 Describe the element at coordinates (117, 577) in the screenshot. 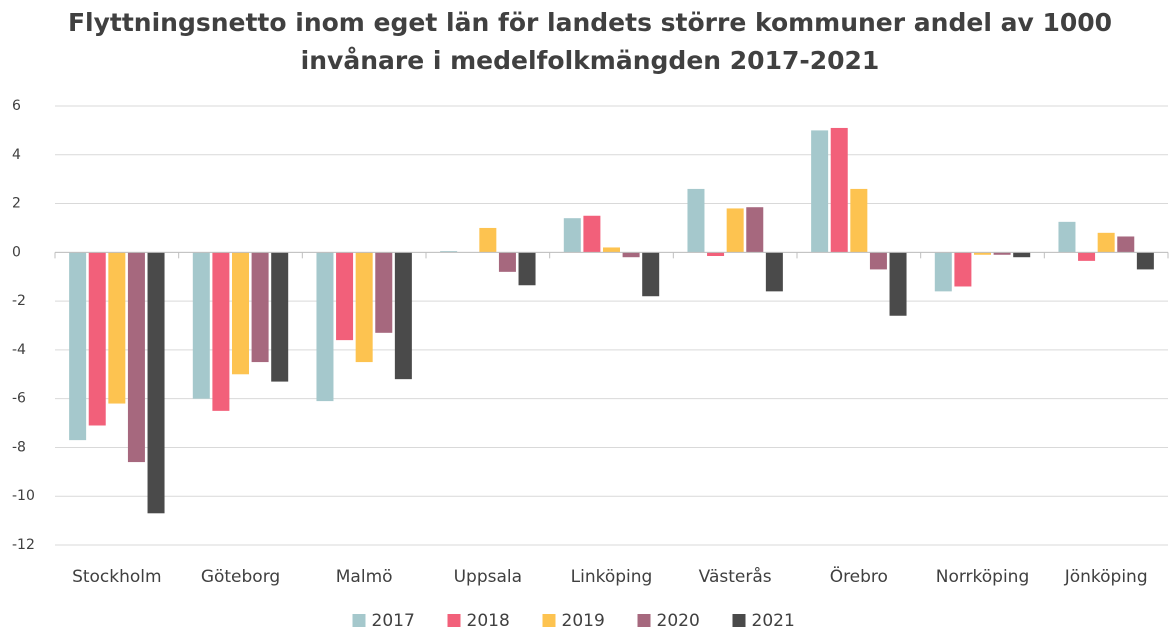

I see `x-tick-label: Stockholm` at that location.